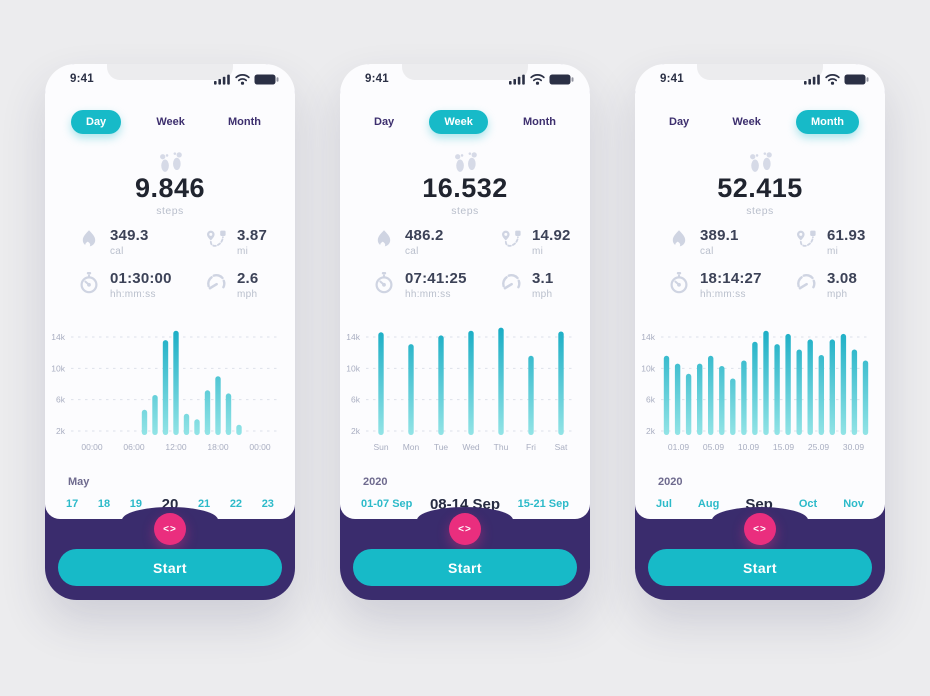 The image size is (930, 696). Describe the element at coordinates (465, 188) in the screenshot. I see `steps-value: 16.532` at that location.